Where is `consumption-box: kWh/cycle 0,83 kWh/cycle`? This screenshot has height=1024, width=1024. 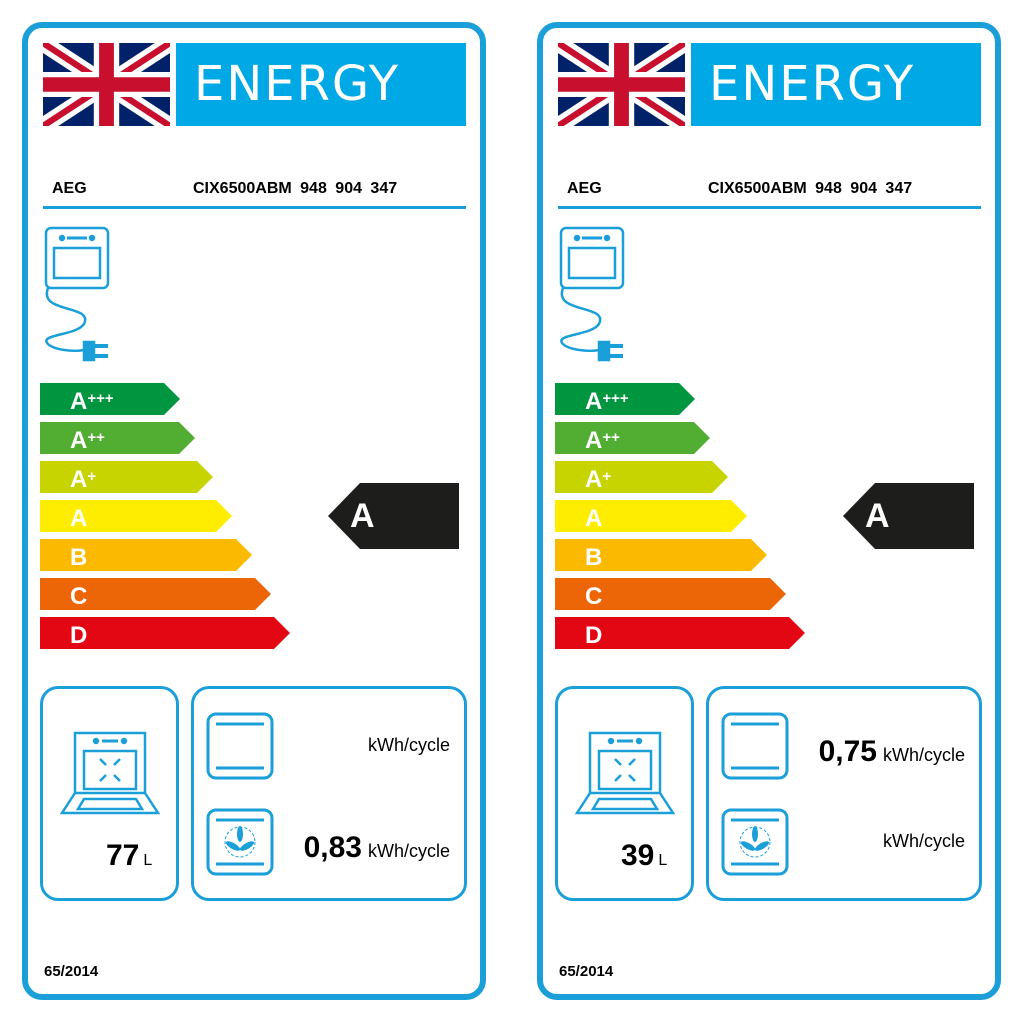
consumption-box: kWh/cycle 0,83 kWh/cycle is located at coordinates (329, 793).